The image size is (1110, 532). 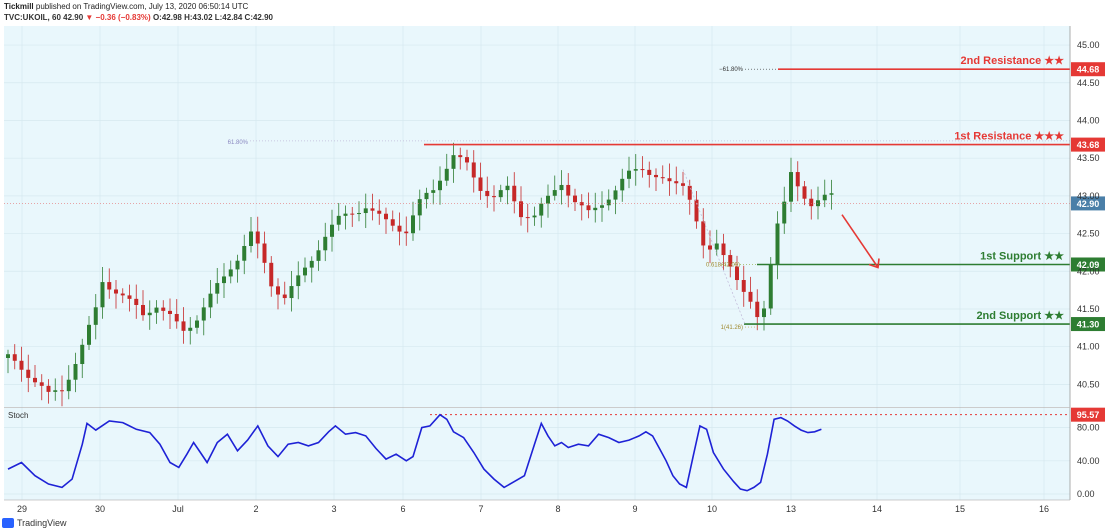 What do you see at coordinates (1088, 428) in the screenshot?
I see `stoch-y-tick-label: 80.00` at bounding box center [1088, 428].